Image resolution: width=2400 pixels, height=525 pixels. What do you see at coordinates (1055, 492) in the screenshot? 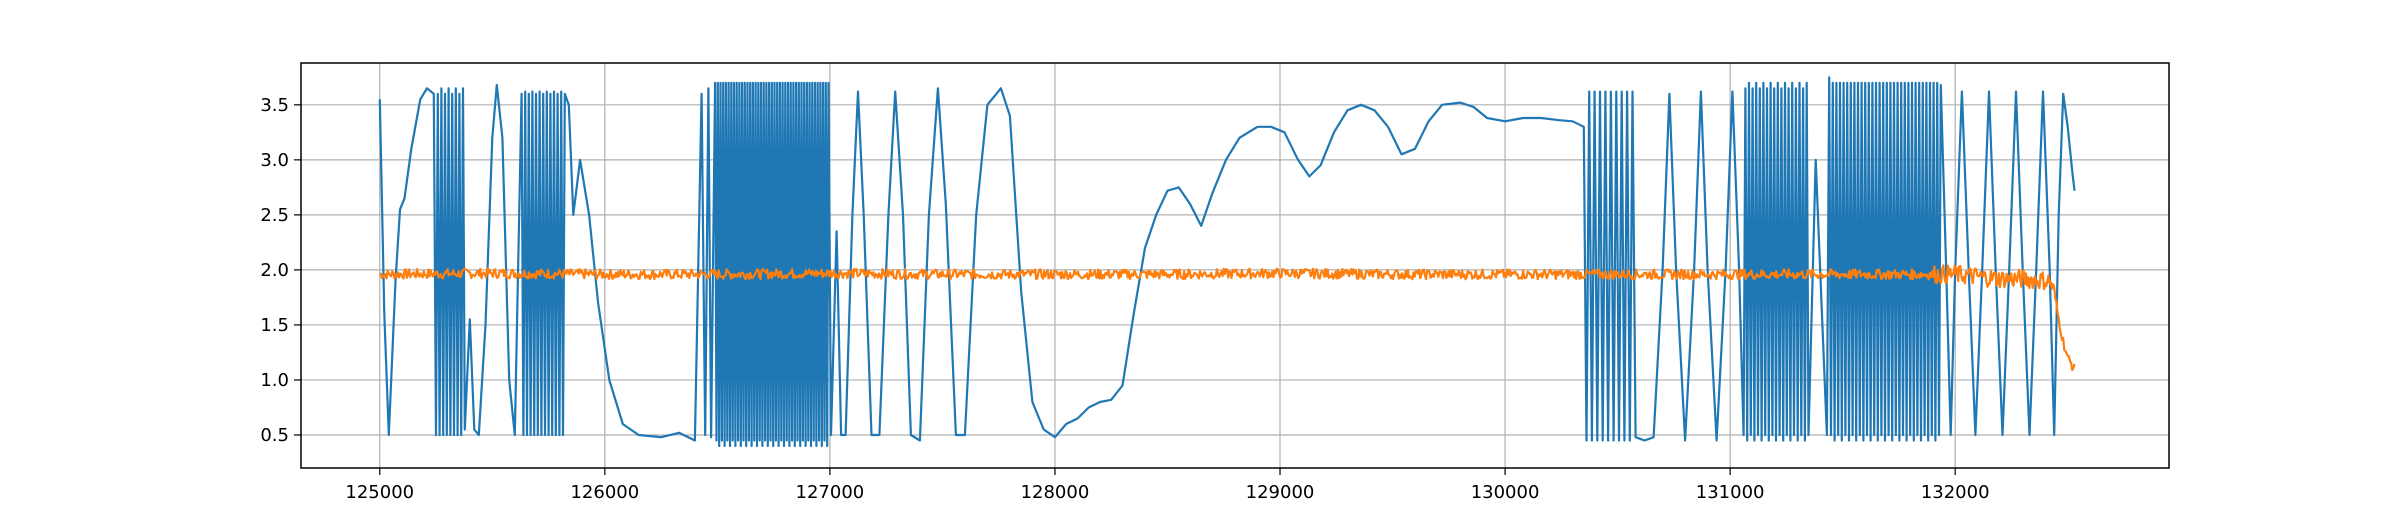
I see `x-tick-label: 128000` at bounding box center [1055, 492].